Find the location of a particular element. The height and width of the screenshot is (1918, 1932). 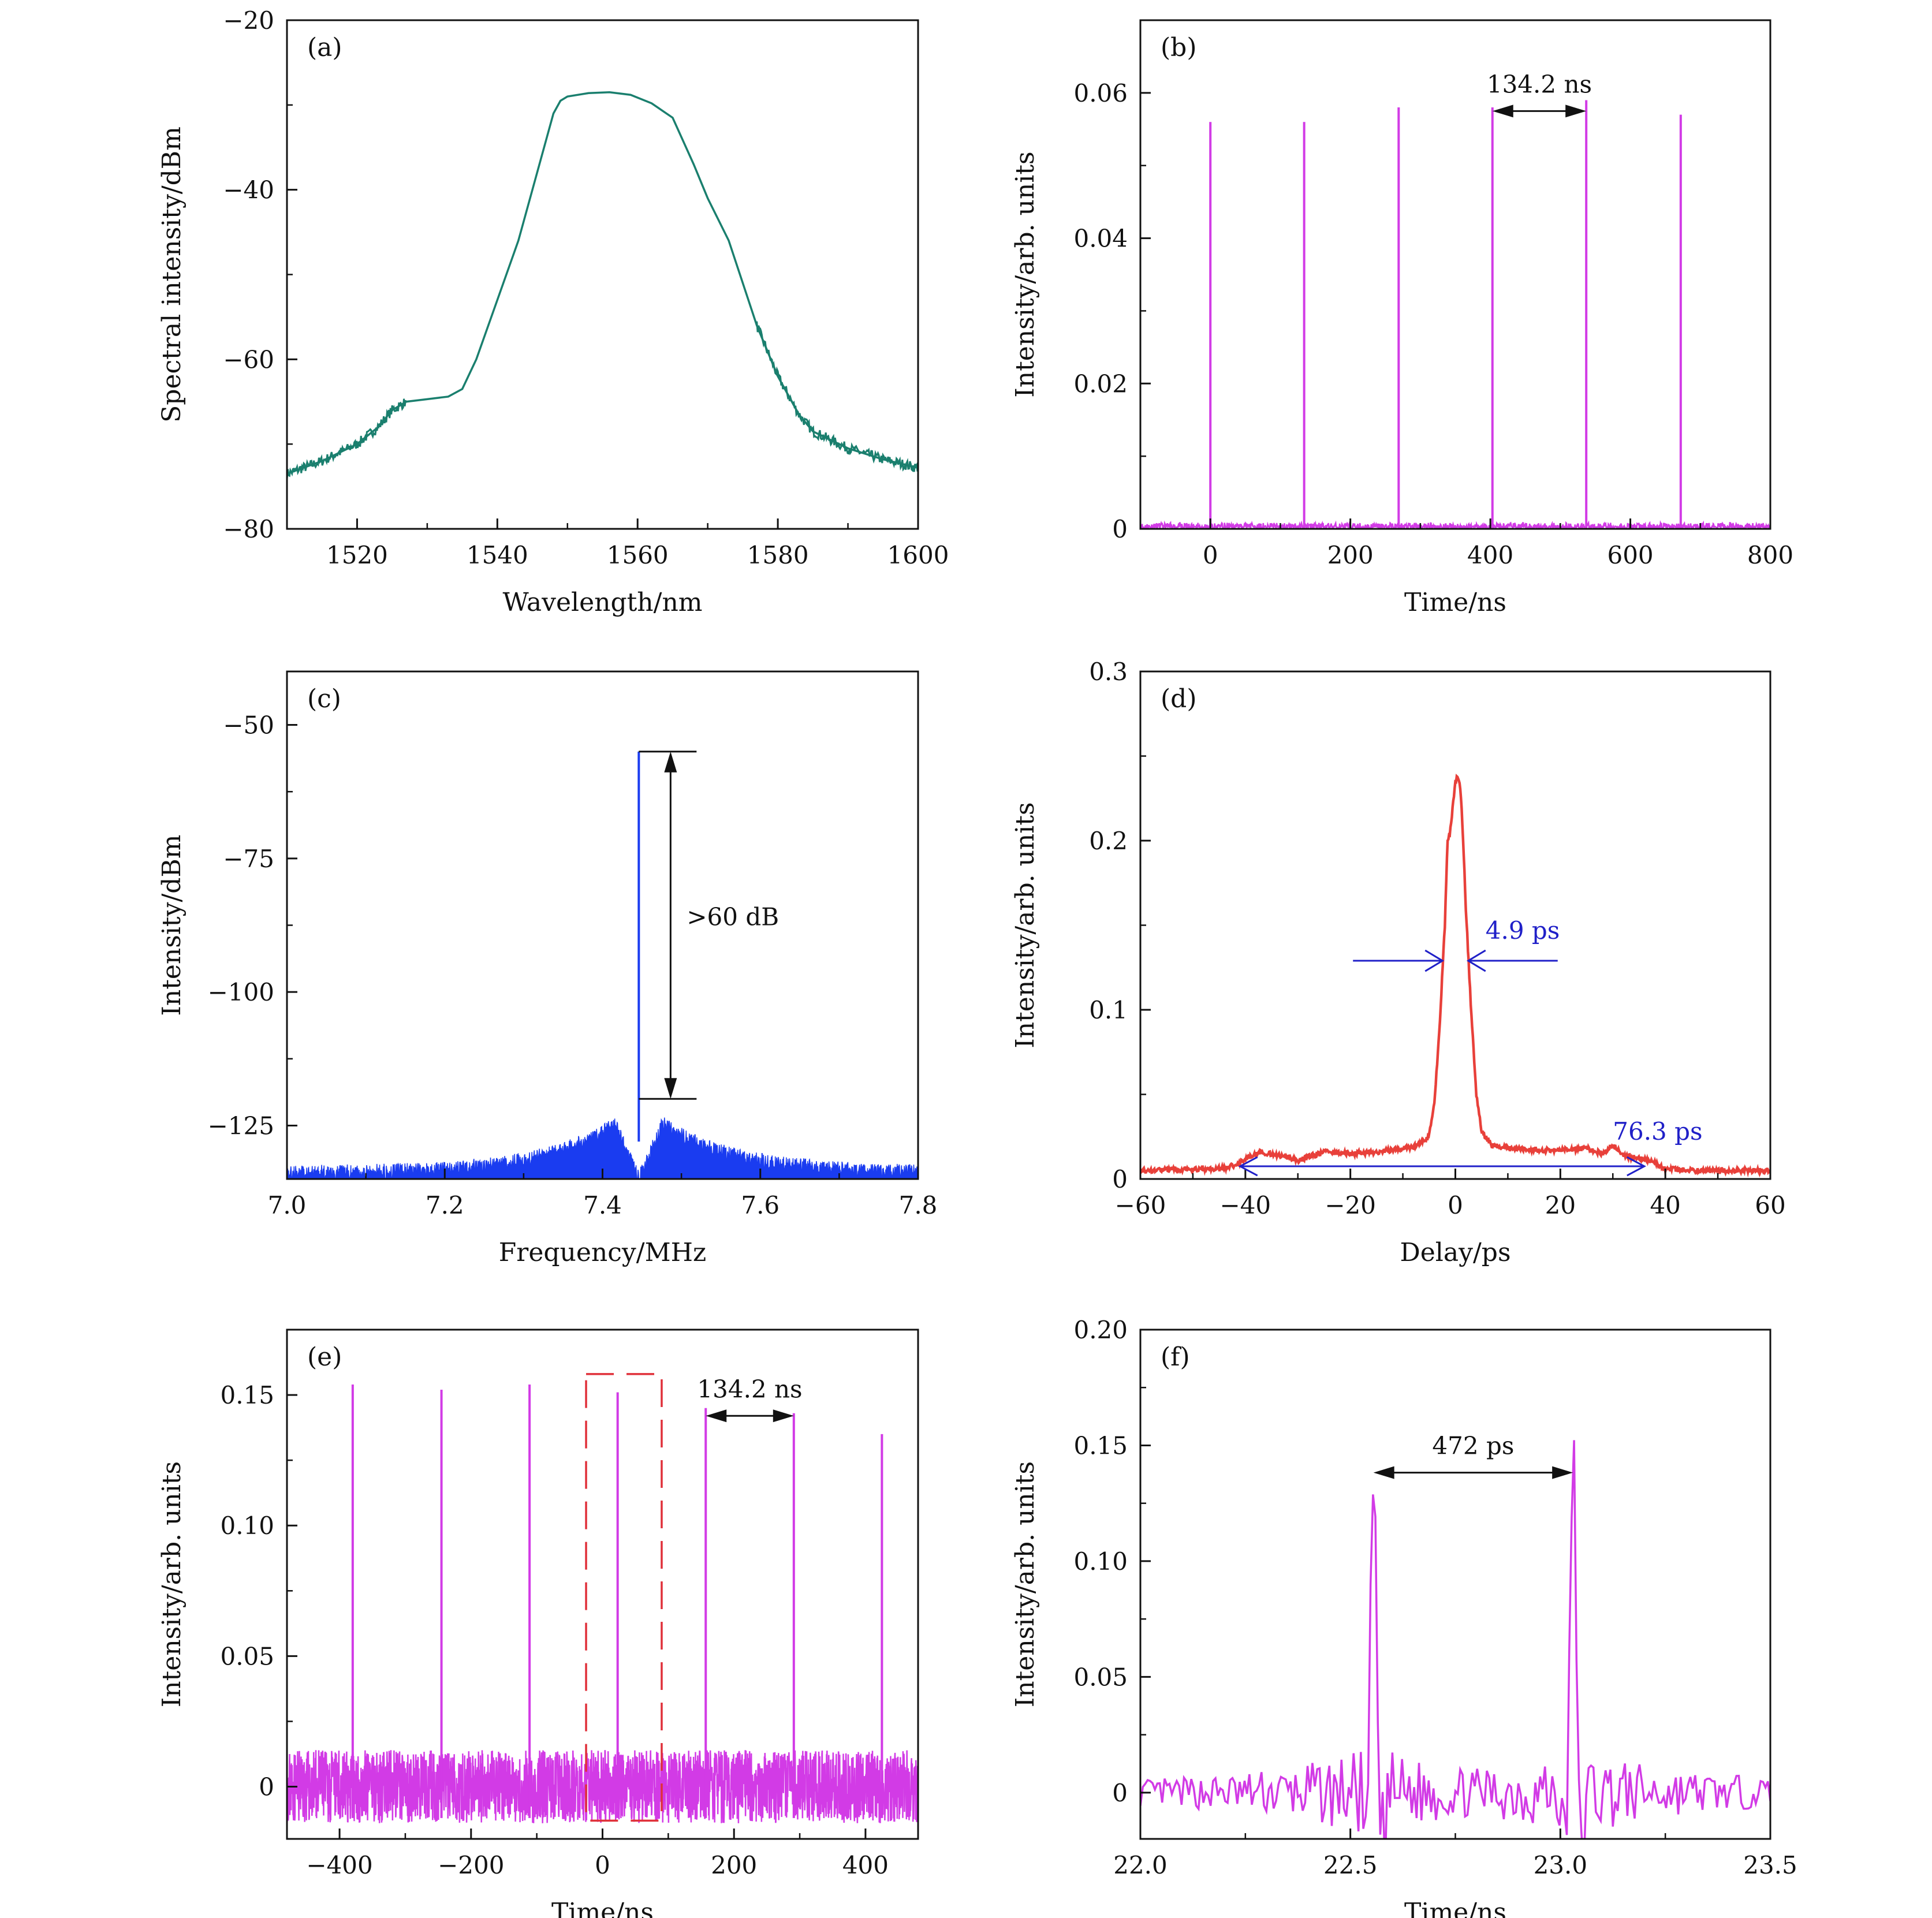

x-tick-label: 60 is located at coordinates (1770, 1205).